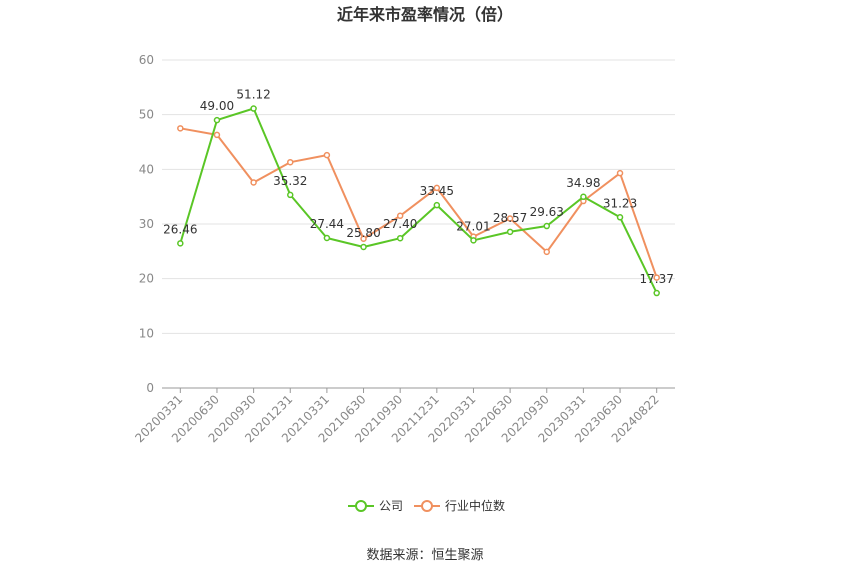 This screenshot has width=850, height=575. I want to click on y-tick-label: 40, so click(146, 169).